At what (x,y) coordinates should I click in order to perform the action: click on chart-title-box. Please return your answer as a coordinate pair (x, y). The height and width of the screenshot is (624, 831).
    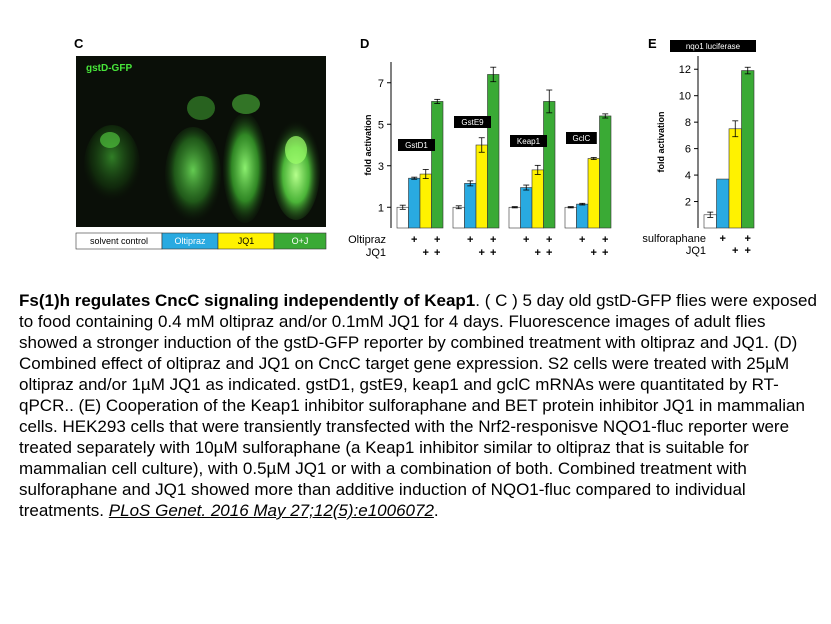
    Looking at the image, I should click on (713, 46).